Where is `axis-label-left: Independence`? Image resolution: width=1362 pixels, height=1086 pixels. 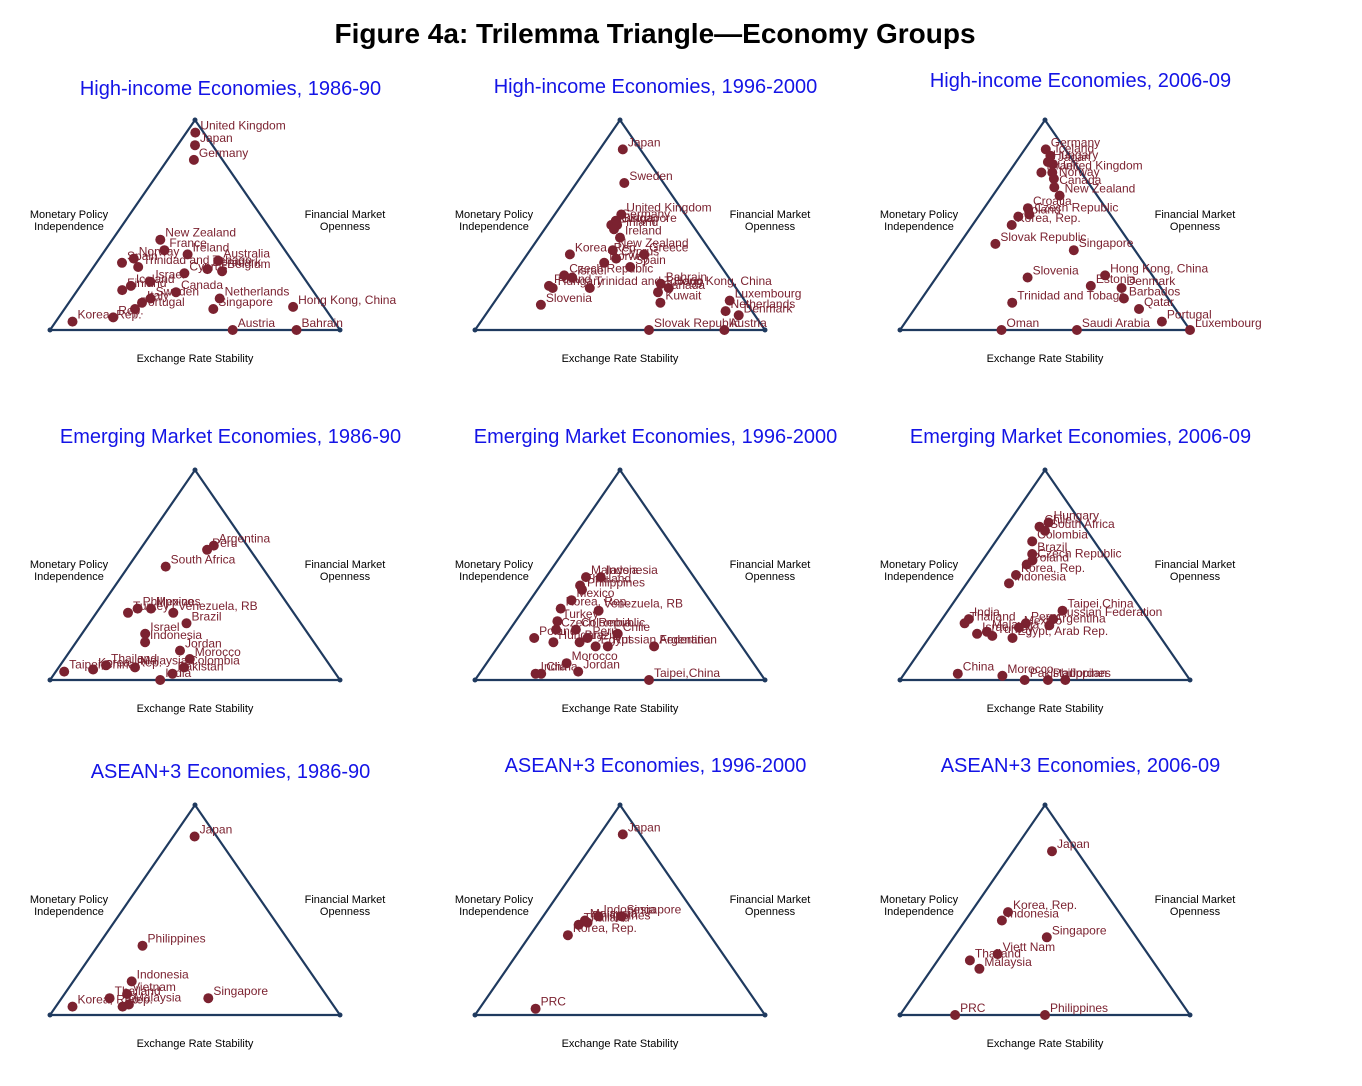 axis-label-left: Independence is located at coordinates (919, 912).